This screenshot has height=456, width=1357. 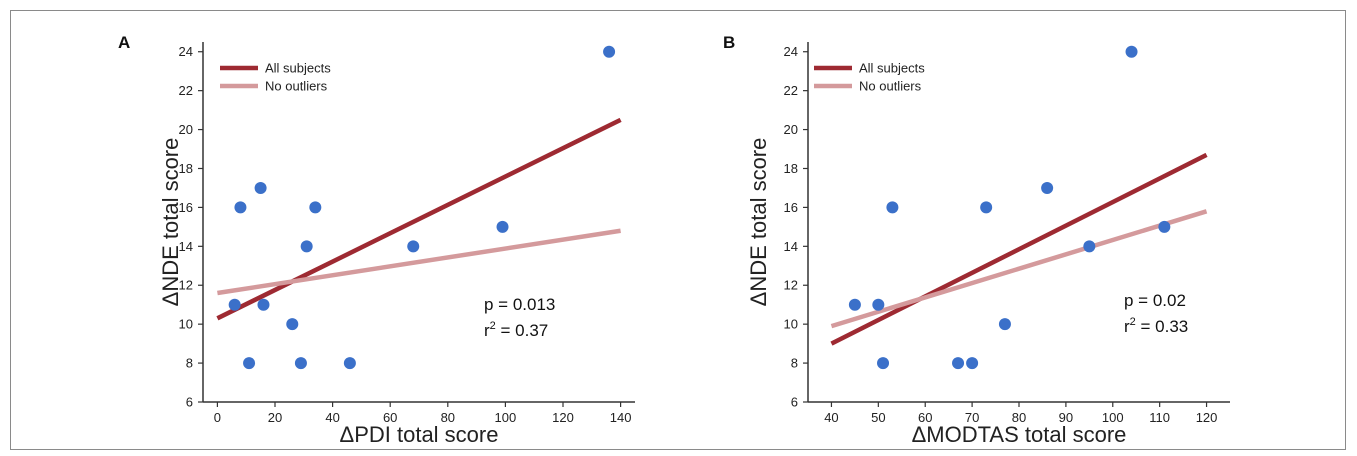 What do you see at coordinates (1159, 417) in the screenshot?
I see `x-tick-label: 110` at bounding box center [1159, 417].